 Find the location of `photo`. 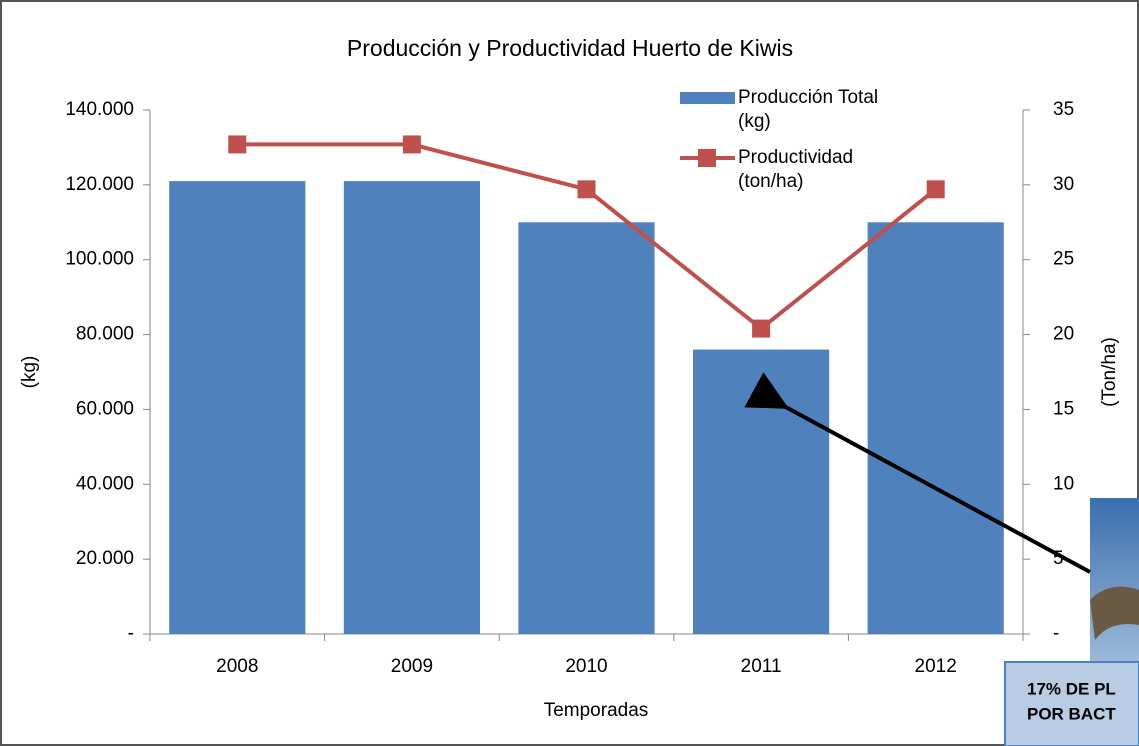

photo is located at coordinates (1114, 580).